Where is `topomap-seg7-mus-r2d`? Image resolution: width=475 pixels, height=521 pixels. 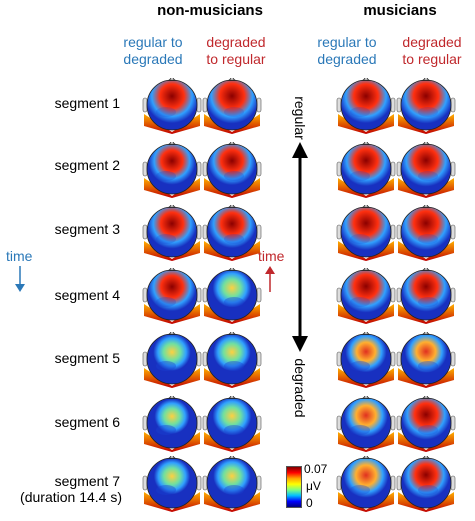 topomap-seg7-mus-r2d is located at coordinates (366, 484).